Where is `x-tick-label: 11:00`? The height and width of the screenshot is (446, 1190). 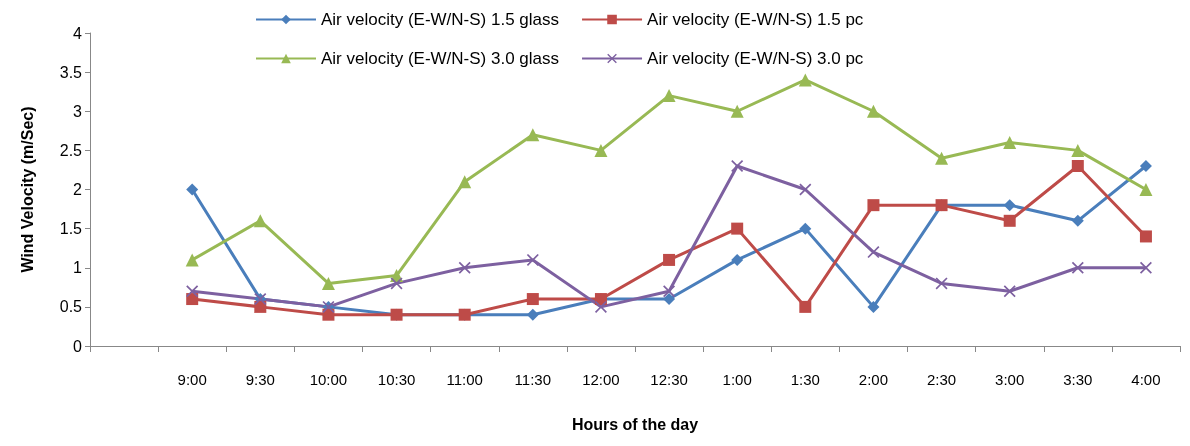 x-tick-label: 11:00 is located at coordinates (464, 379).